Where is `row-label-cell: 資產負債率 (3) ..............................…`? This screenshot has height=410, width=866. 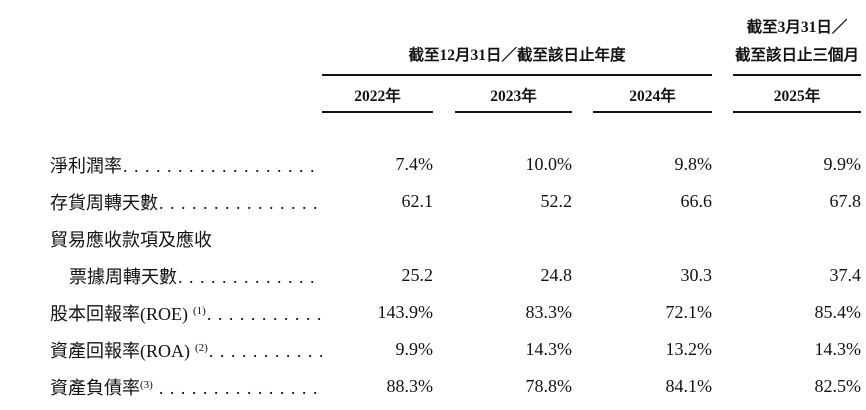 row-label-cell: 資產負債率 (3) ..............................… is located at coordinates (186, 387).